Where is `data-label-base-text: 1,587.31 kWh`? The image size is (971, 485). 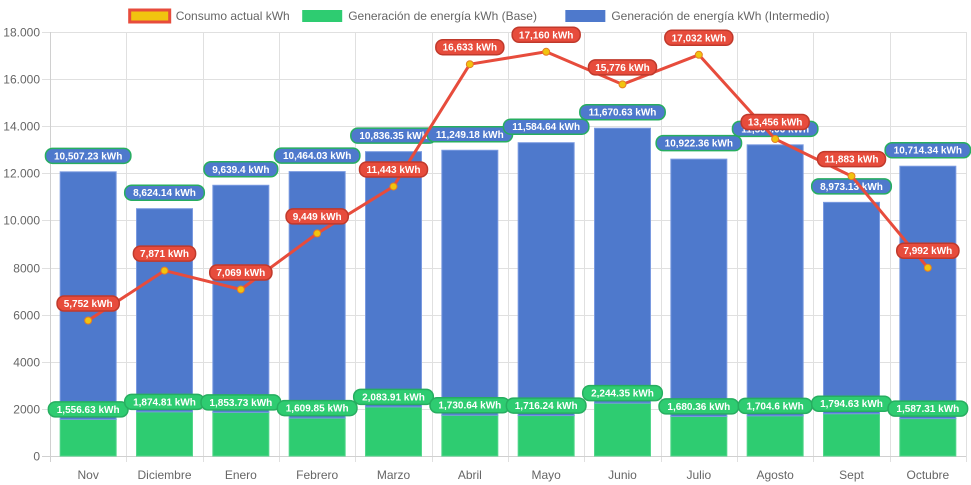
data-label-base-text: 1,587.31 kWh is located at coordinates (927, 409).